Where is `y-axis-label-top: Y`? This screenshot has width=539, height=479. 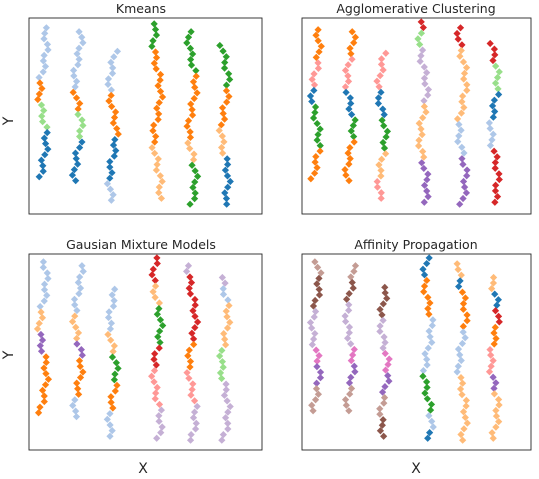
y-axis-label-top: Y is located at coordinates (9, 121).